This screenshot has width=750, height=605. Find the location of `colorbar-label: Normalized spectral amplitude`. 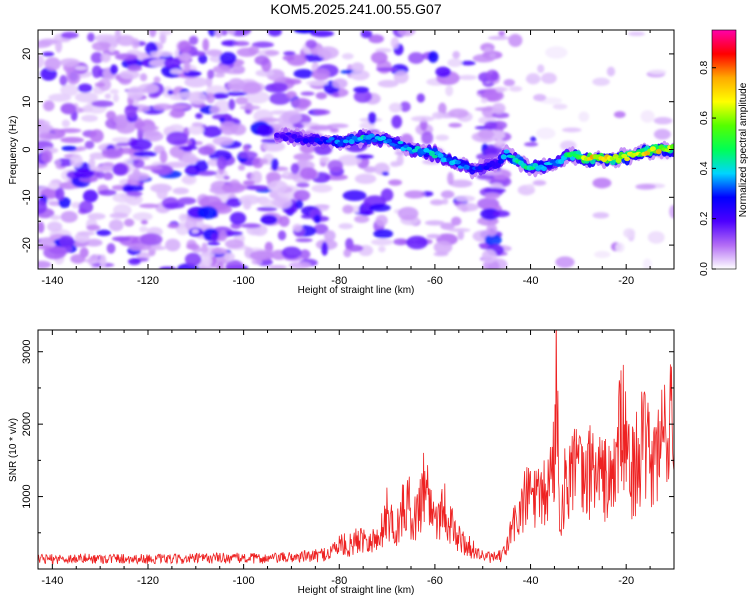

colorbar-label: Normalized spectral amplitude is located at coordinates (743, 149).